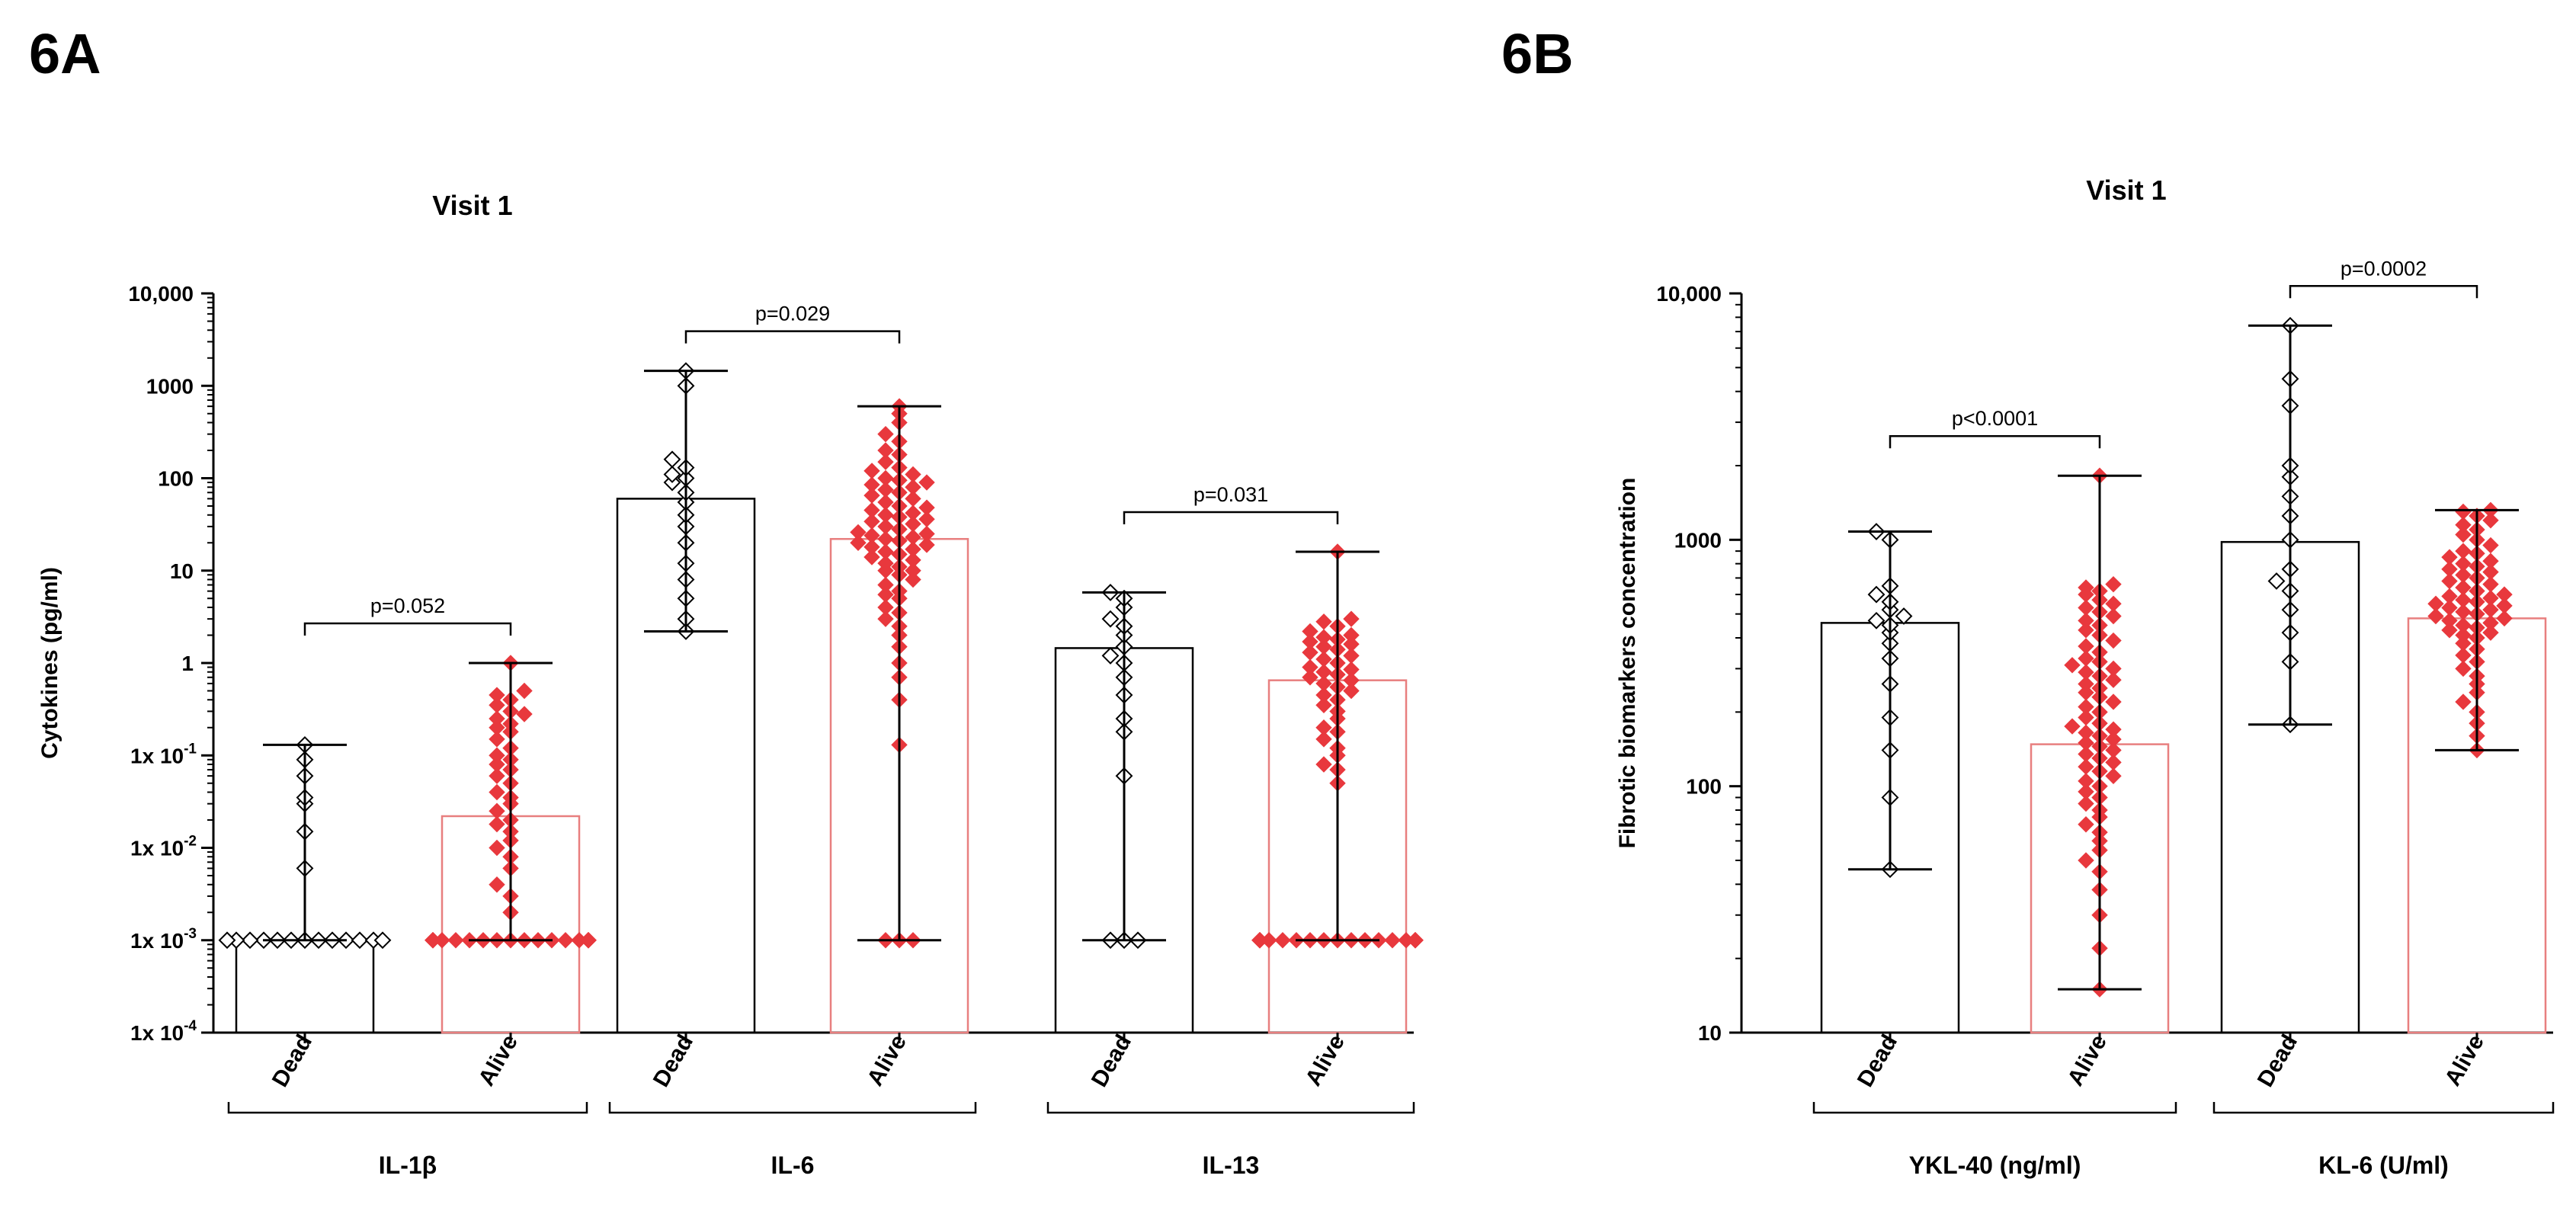 The width and height of the screenshot is (2576, 1214). I want to click on group-label: IL-6, so click(793, 1165).